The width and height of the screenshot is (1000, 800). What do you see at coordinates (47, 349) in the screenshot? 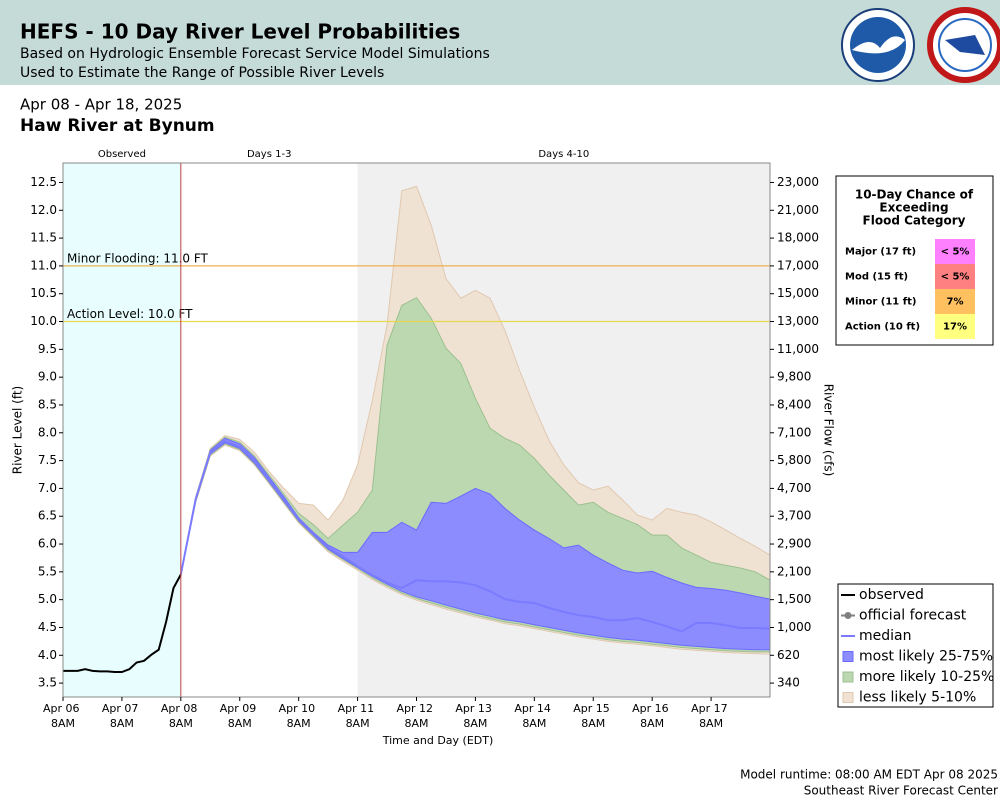
I see `y-tick-label: 9.5` at bounding box center [47, 349].